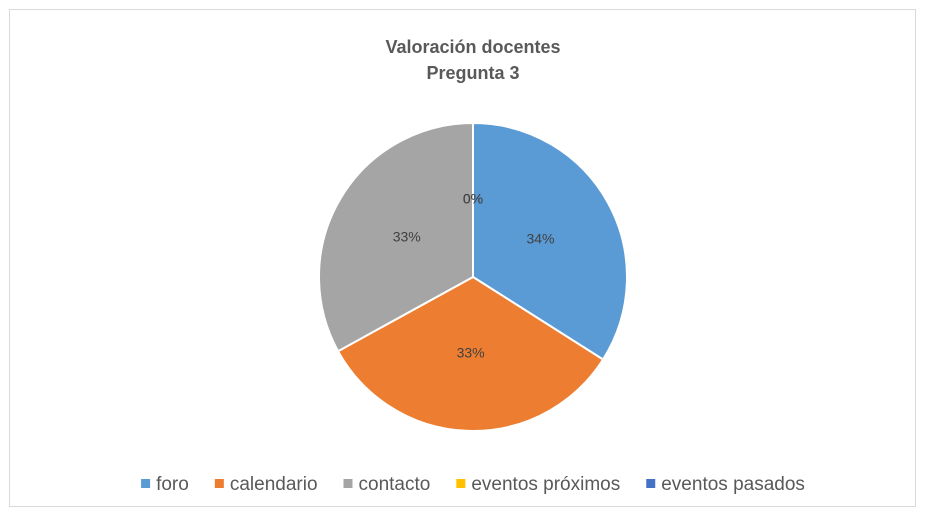  What do you see at coordinates (472, 73) in the screenshot?
I see `chart-subtitle: Pregunta 3` at bounding box center [472, 73].